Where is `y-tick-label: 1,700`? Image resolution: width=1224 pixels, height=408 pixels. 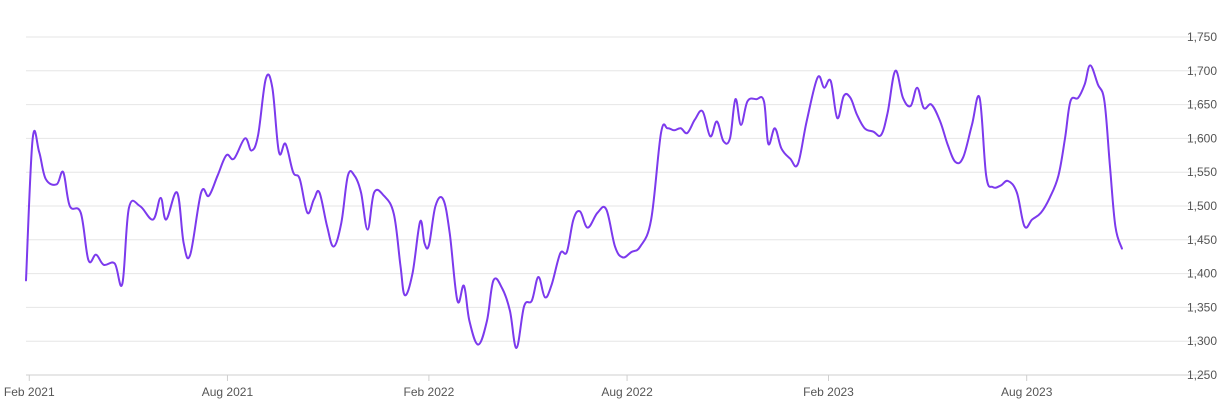 y-tick-label: 1,700 is located at coordinates (1202, 71).